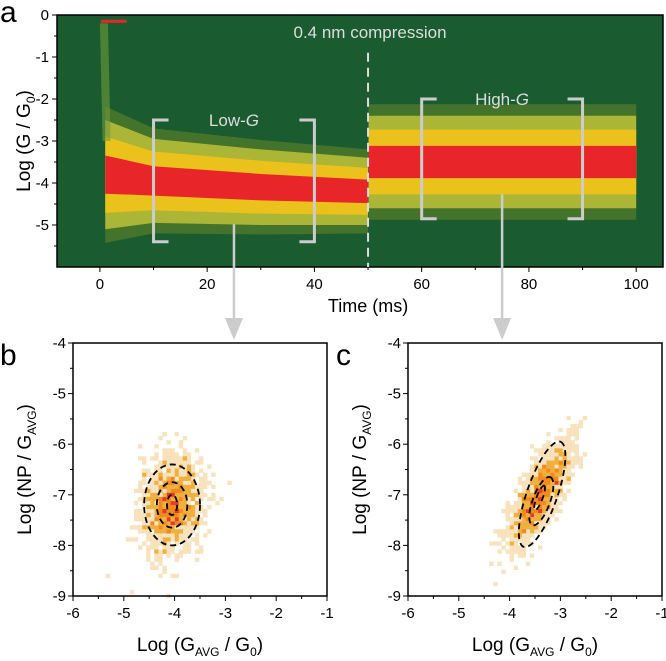 The width and height of the screenshot is (666, 661). Describe the element at coordinates (428, 159) in the screenshot. I see `region-bracket-left` at that location.